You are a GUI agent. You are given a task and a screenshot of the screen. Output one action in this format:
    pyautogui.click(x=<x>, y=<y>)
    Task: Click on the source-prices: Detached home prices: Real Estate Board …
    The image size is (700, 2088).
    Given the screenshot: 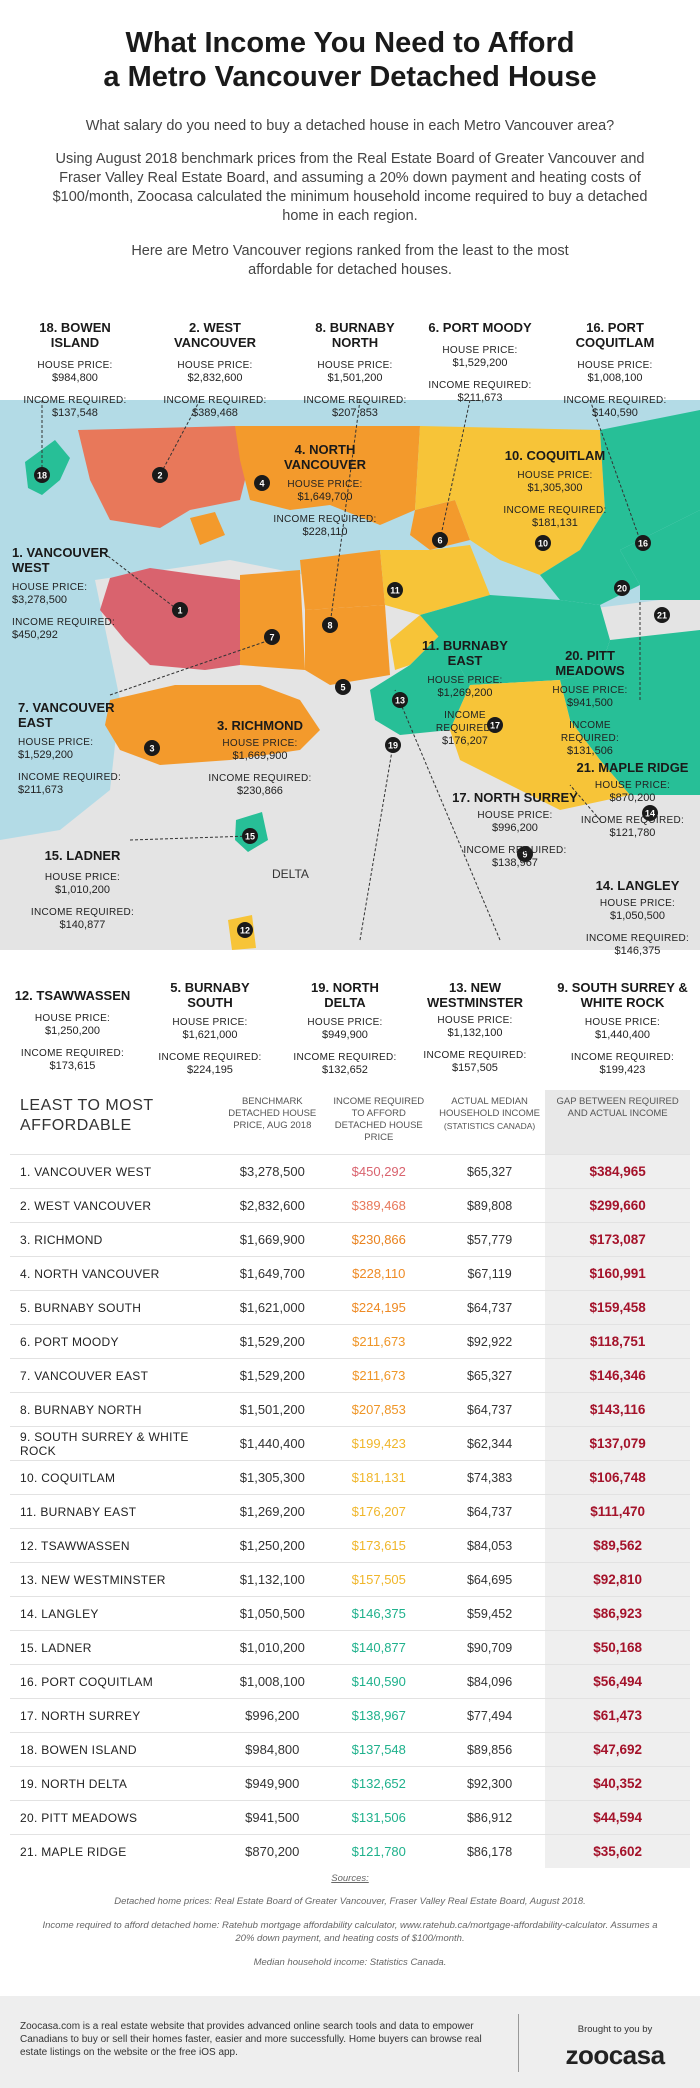 What is the action you would take?
    pyautogui.click(x=350, y=1901)
    